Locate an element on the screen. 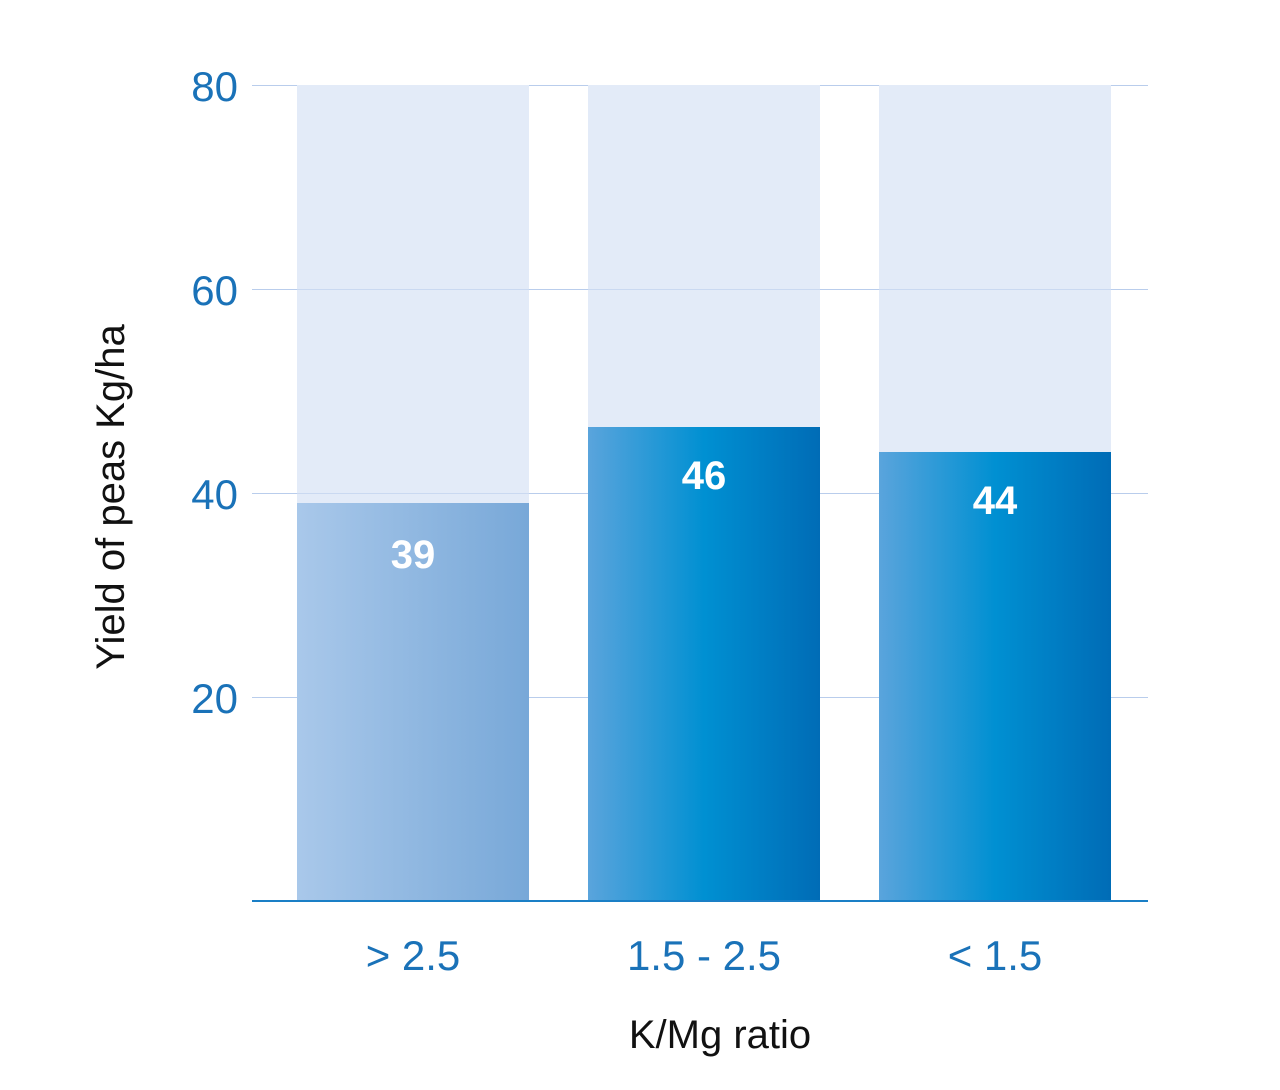 The width and height of the screenshot is (1280, 1090). bar-gt-2-5: 39 is located at coordinates (413, 701).